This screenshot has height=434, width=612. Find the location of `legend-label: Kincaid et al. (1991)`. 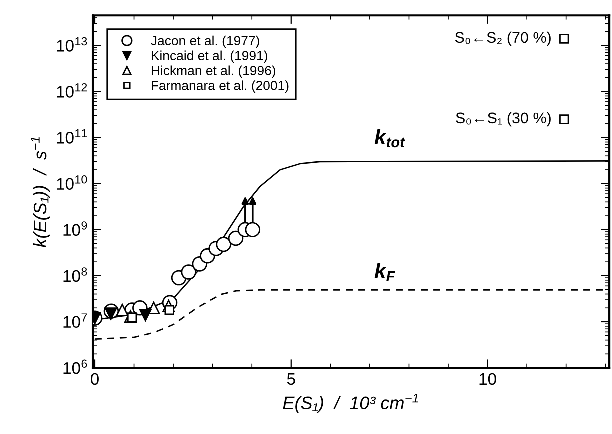

legend-label: Kincaid et al. (1991) is located at coordinates (210, 57).